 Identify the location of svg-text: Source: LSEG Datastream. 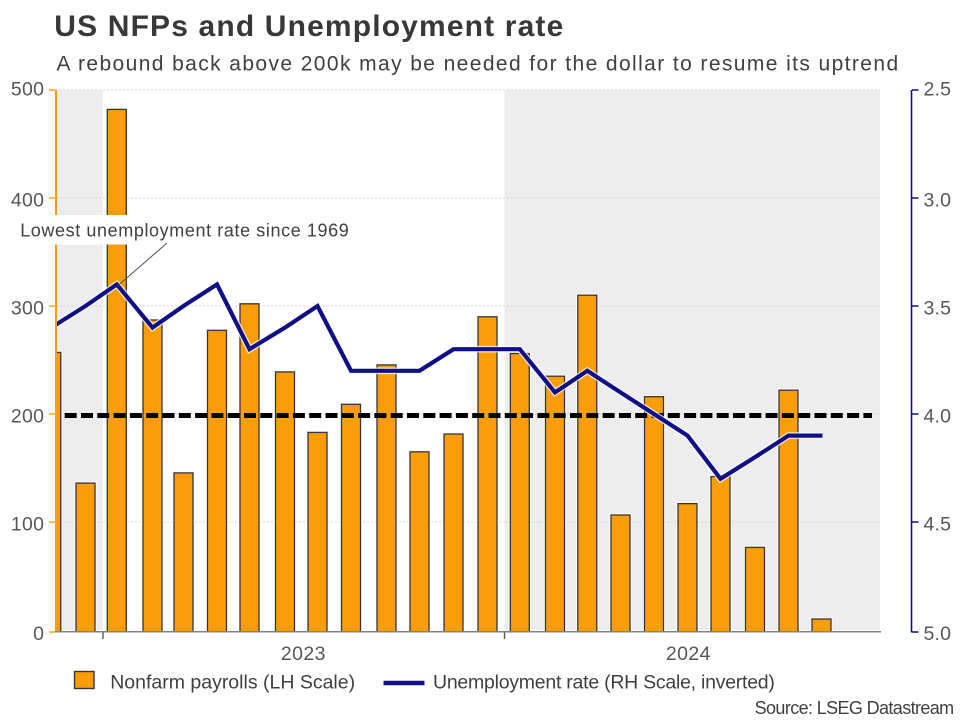
(854, 708).